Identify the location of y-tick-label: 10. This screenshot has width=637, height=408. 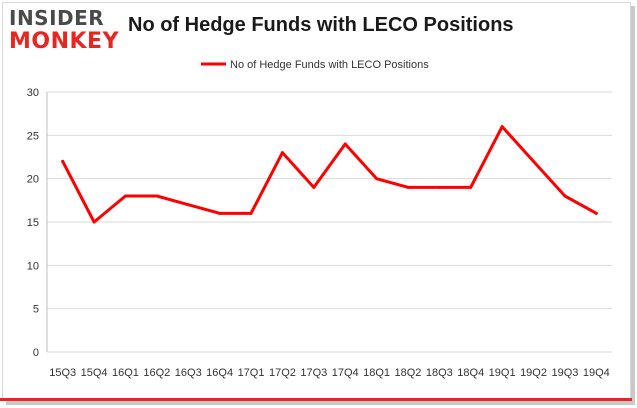
(33, 266).